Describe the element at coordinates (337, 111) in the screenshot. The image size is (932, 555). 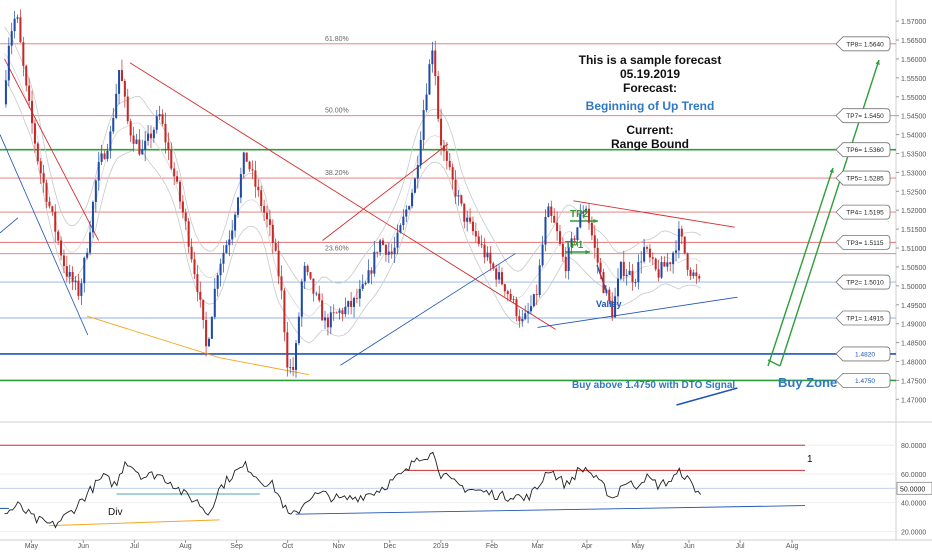
I see `fib-label: 50.00%` at that location.